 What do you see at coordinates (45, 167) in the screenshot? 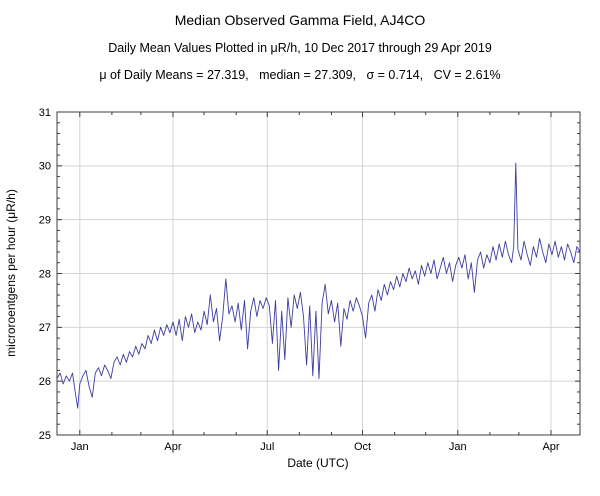
I see `y-tick-label: 30` at bounding box center [45, 167].